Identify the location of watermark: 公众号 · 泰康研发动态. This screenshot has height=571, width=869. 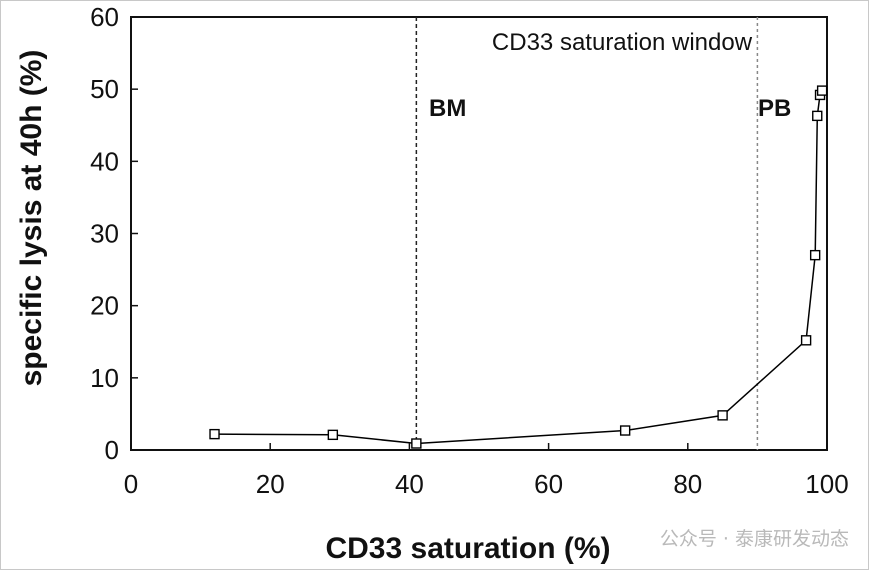
(754, 539).